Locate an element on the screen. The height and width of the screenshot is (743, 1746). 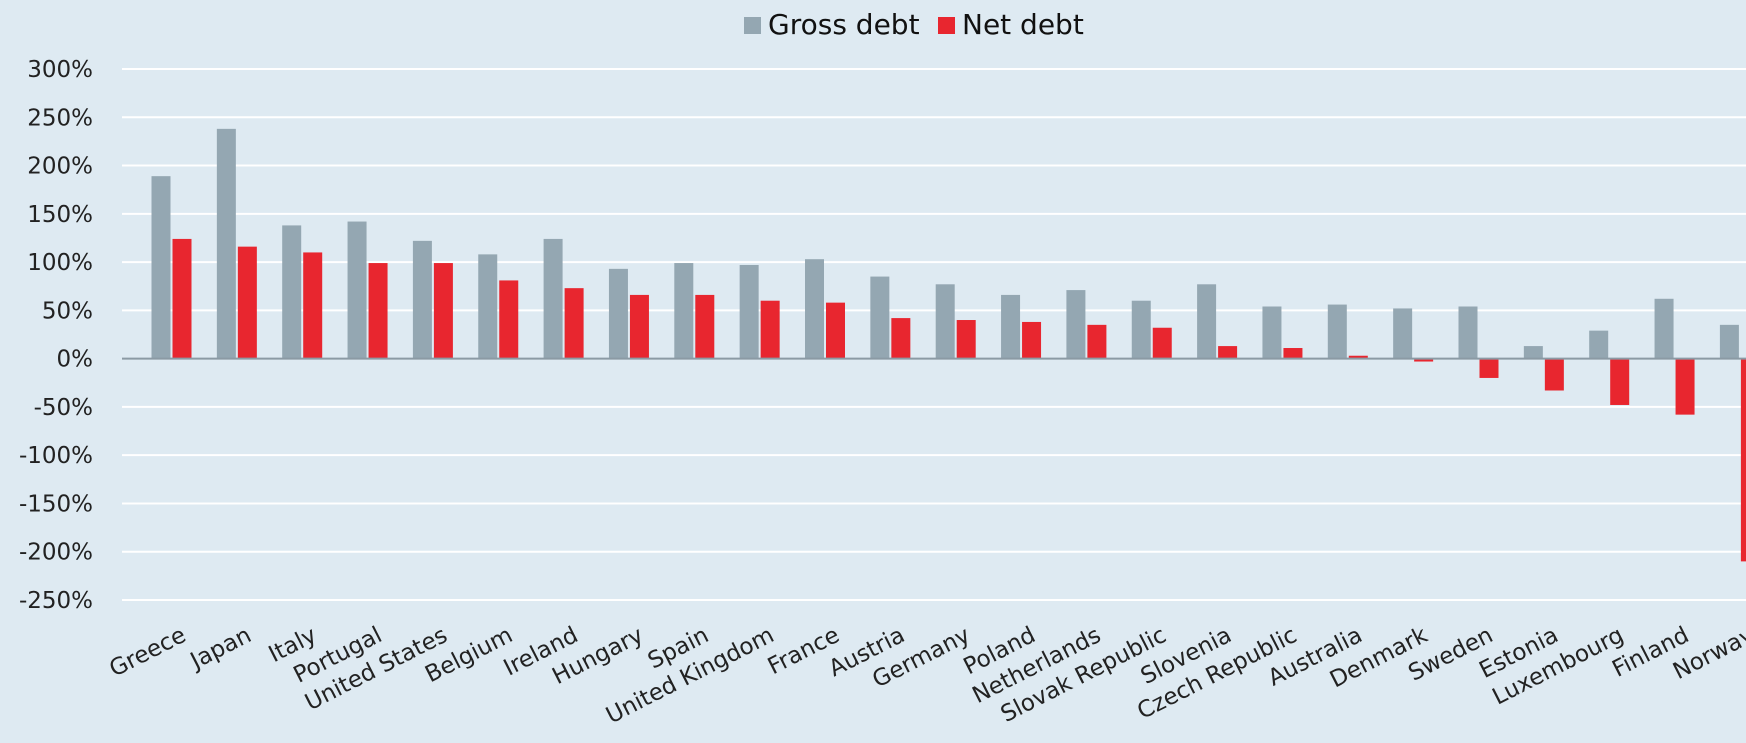
bar-gross-debt-sweden is located at coordinates (1468, 332).